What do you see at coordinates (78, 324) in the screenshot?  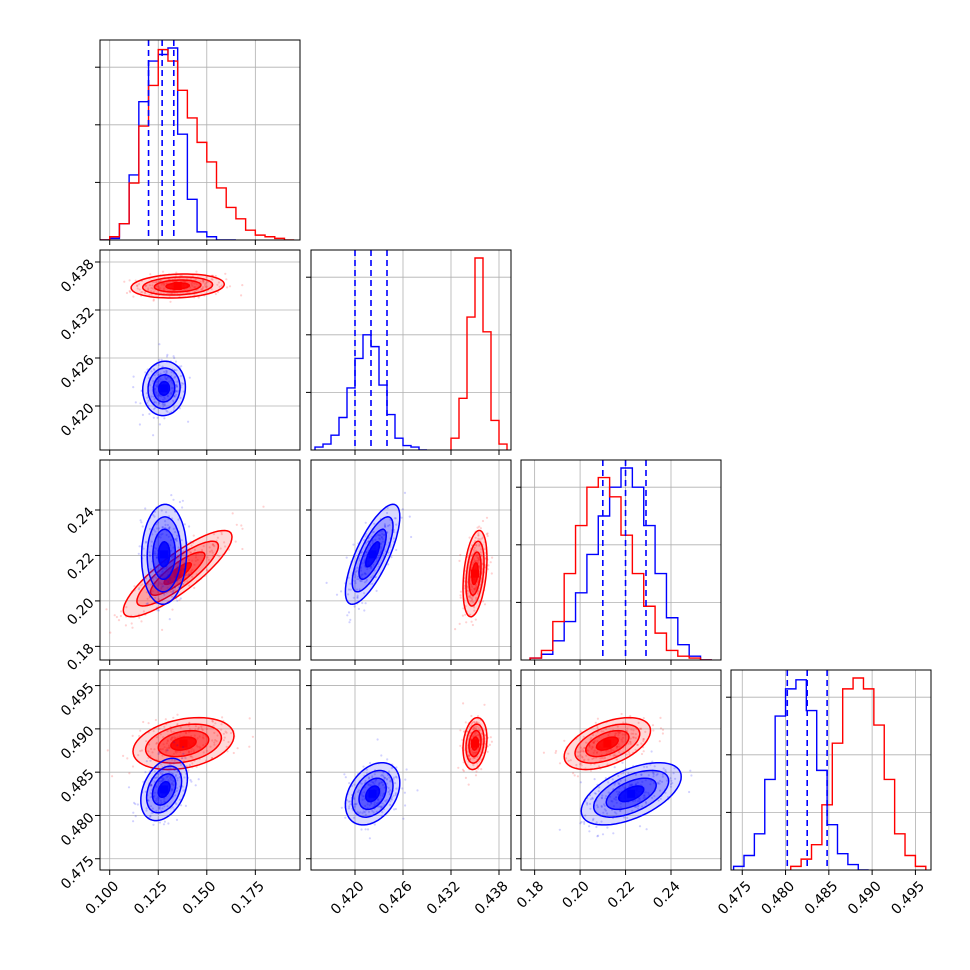 I see `y-tick-label: 0.432` at bounding box center [78, 324].